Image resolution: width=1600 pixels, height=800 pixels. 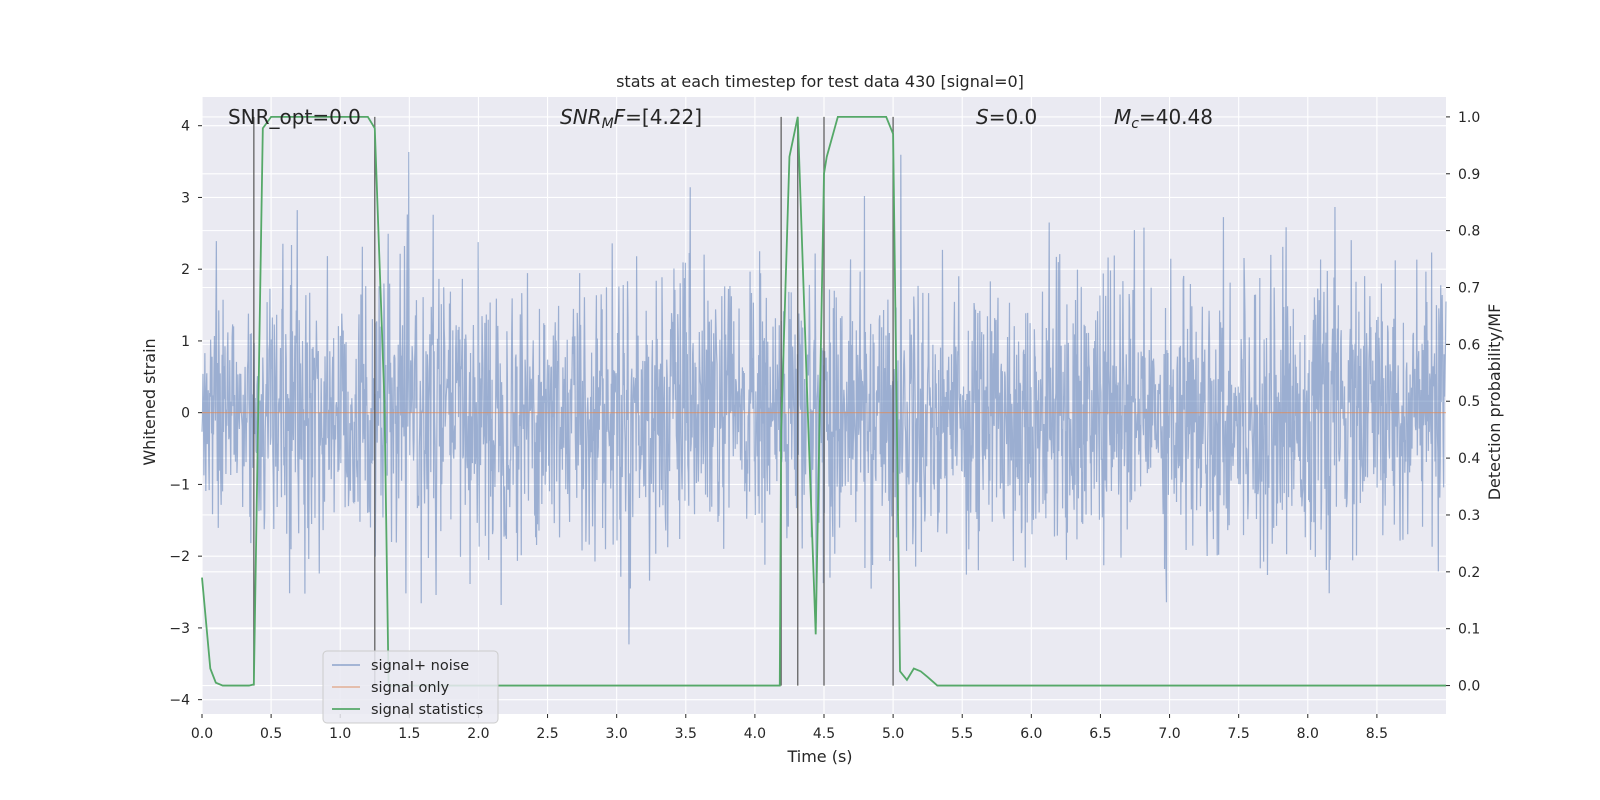 What do you see at coordinates (686, 734) in the screenshot?
I see `x-tick-label: 3.5` at bounding box center [686, 734].